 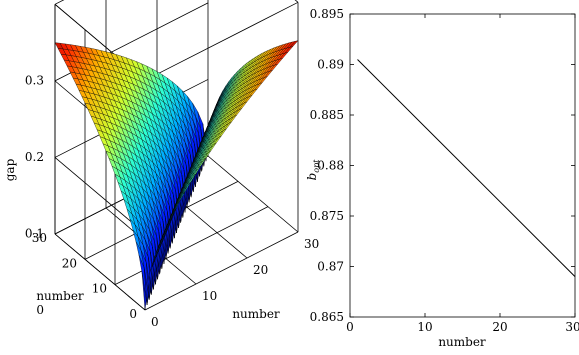 I want to click on floor-grid-x, so click(x=253, y=194).